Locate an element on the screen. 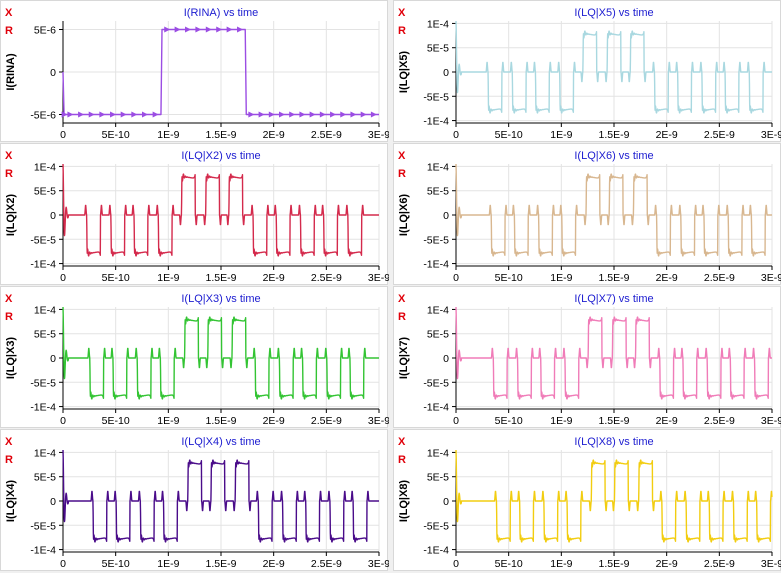 This screenshot has width=781, height=573. chart-title: I(LQ|X5) vs time is located at coordinates (613, 13).